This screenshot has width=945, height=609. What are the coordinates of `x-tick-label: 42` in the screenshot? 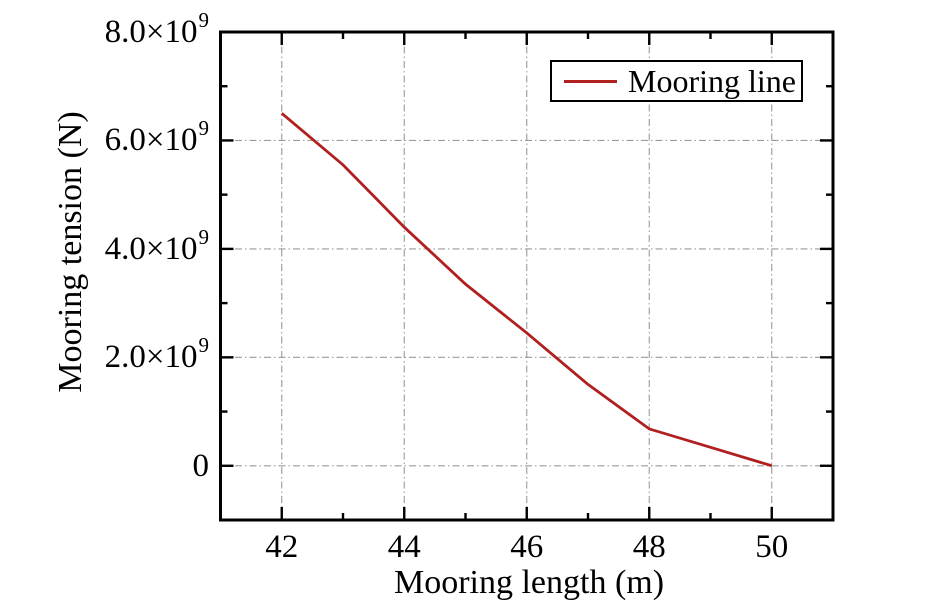 It's located at (282, 547).